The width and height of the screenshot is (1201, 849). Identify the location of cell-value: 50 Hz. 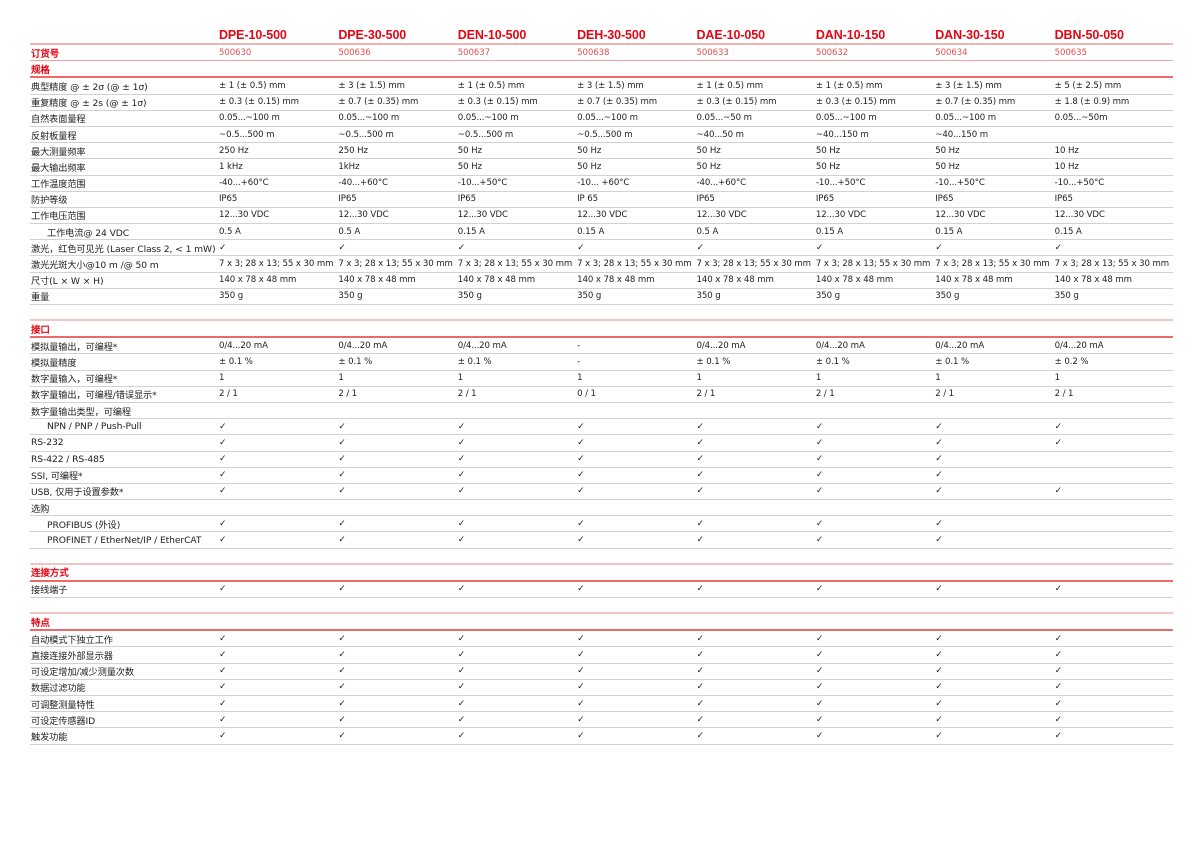
(755, 167).